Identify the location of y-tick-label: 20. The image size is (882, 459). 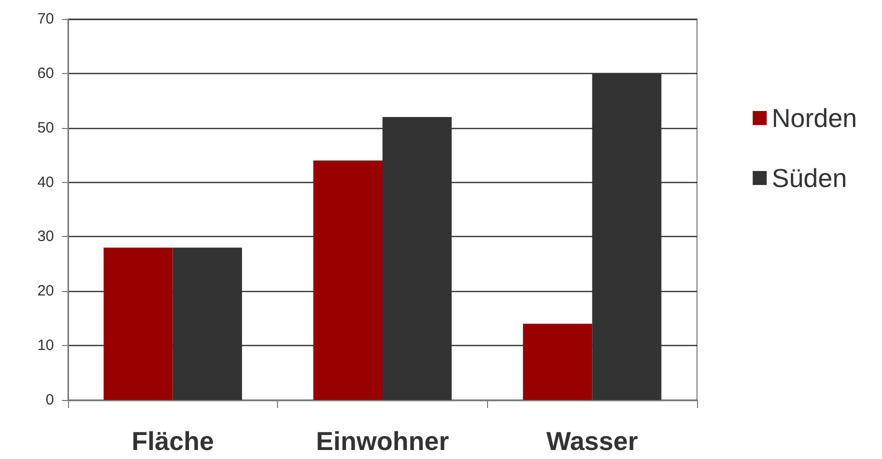
(45, 291).